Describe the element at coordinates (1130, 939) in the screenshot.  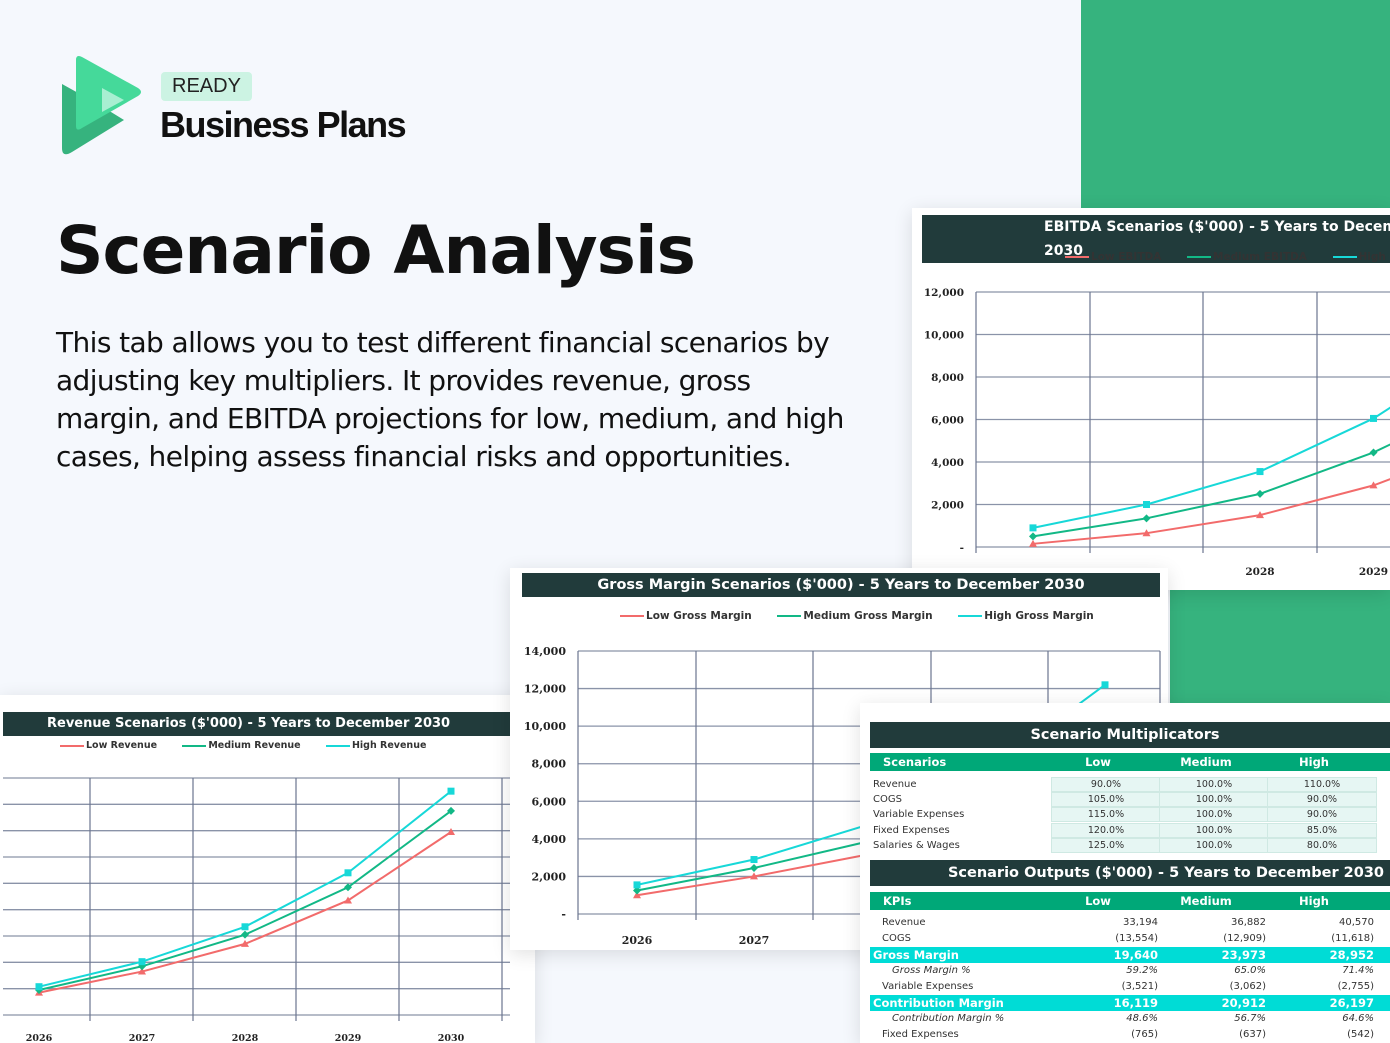
I see `table-row: COGS (13,554) (12,909) (11,618)` at that location.